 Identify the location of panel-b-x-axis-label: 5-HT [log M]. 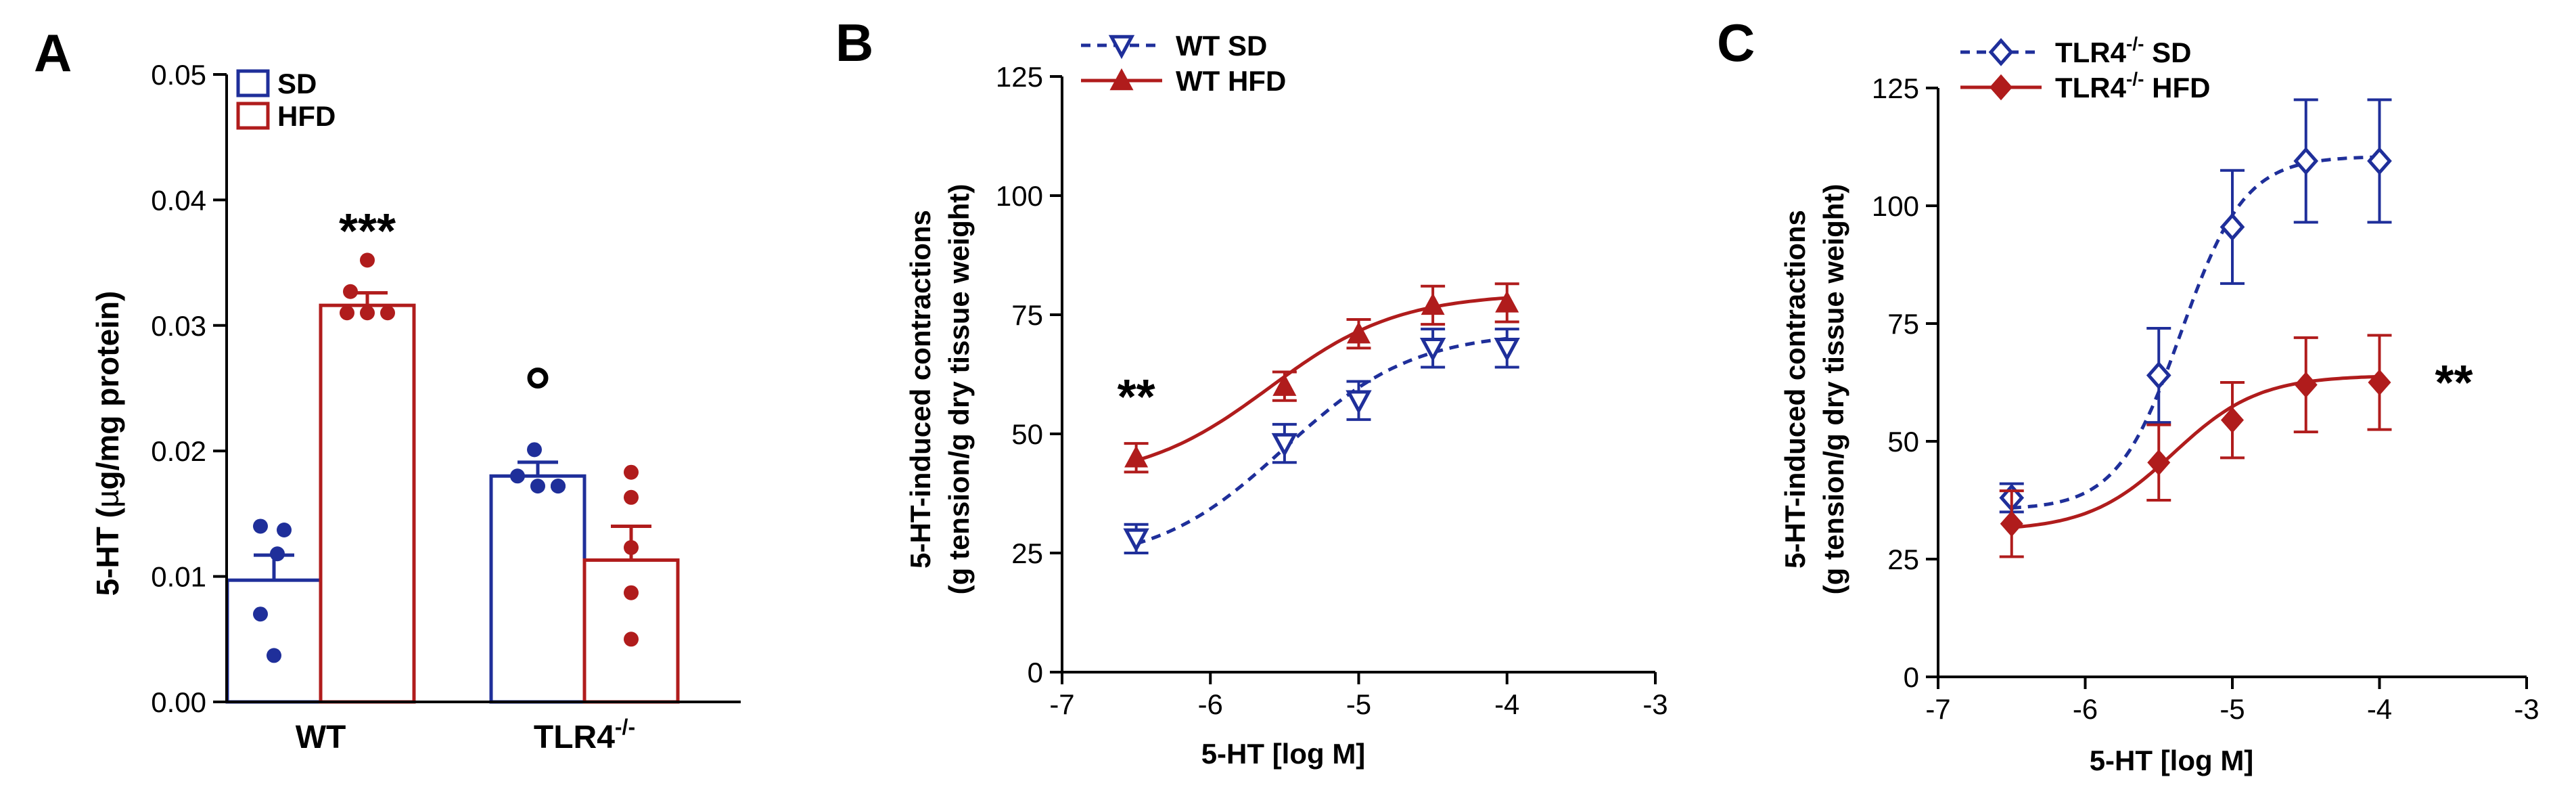
(1283, 754).